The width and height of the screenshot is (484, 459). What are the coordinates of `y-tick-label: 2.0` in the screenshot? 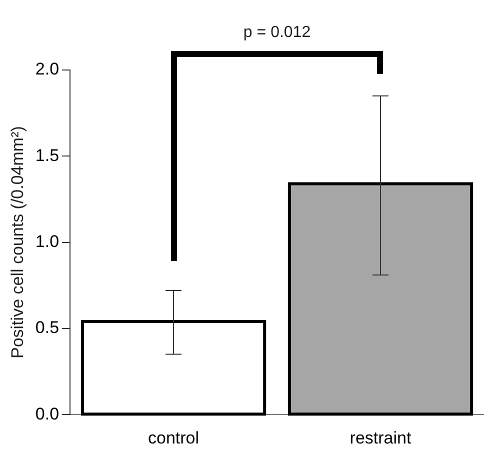 It's located at (47, 69).